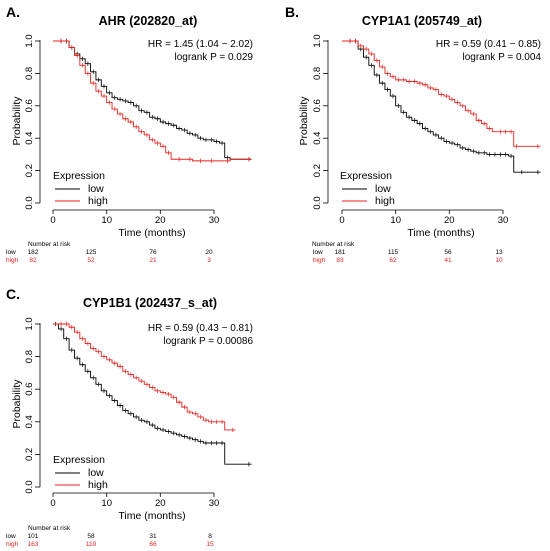 Image resolution: width=550 pixels, height=551 pixels. Describe the element at coordinates (208, 341) in the screenshot. I see `logrank-text: logrank P = 0.00086` at that location.